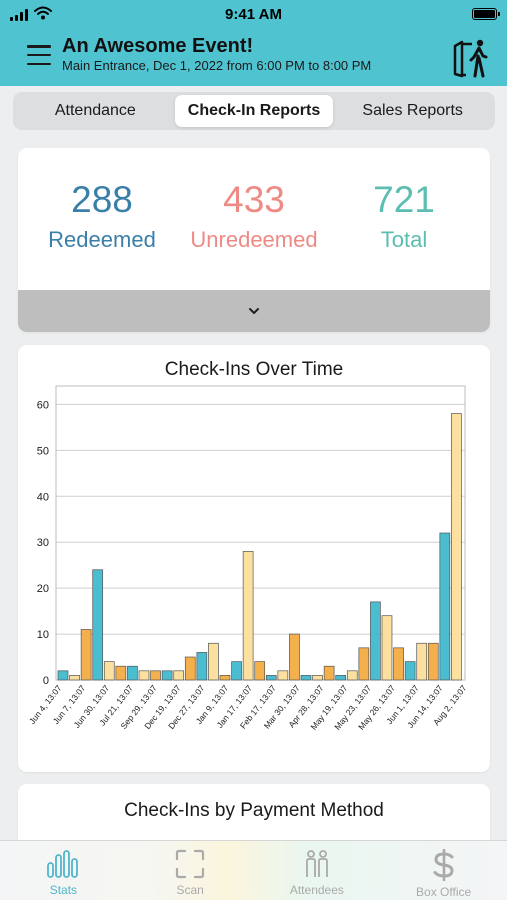 This screenshot has height=900, width=507. I want to click on tab-scan-label: Scan, so click(190, 890).